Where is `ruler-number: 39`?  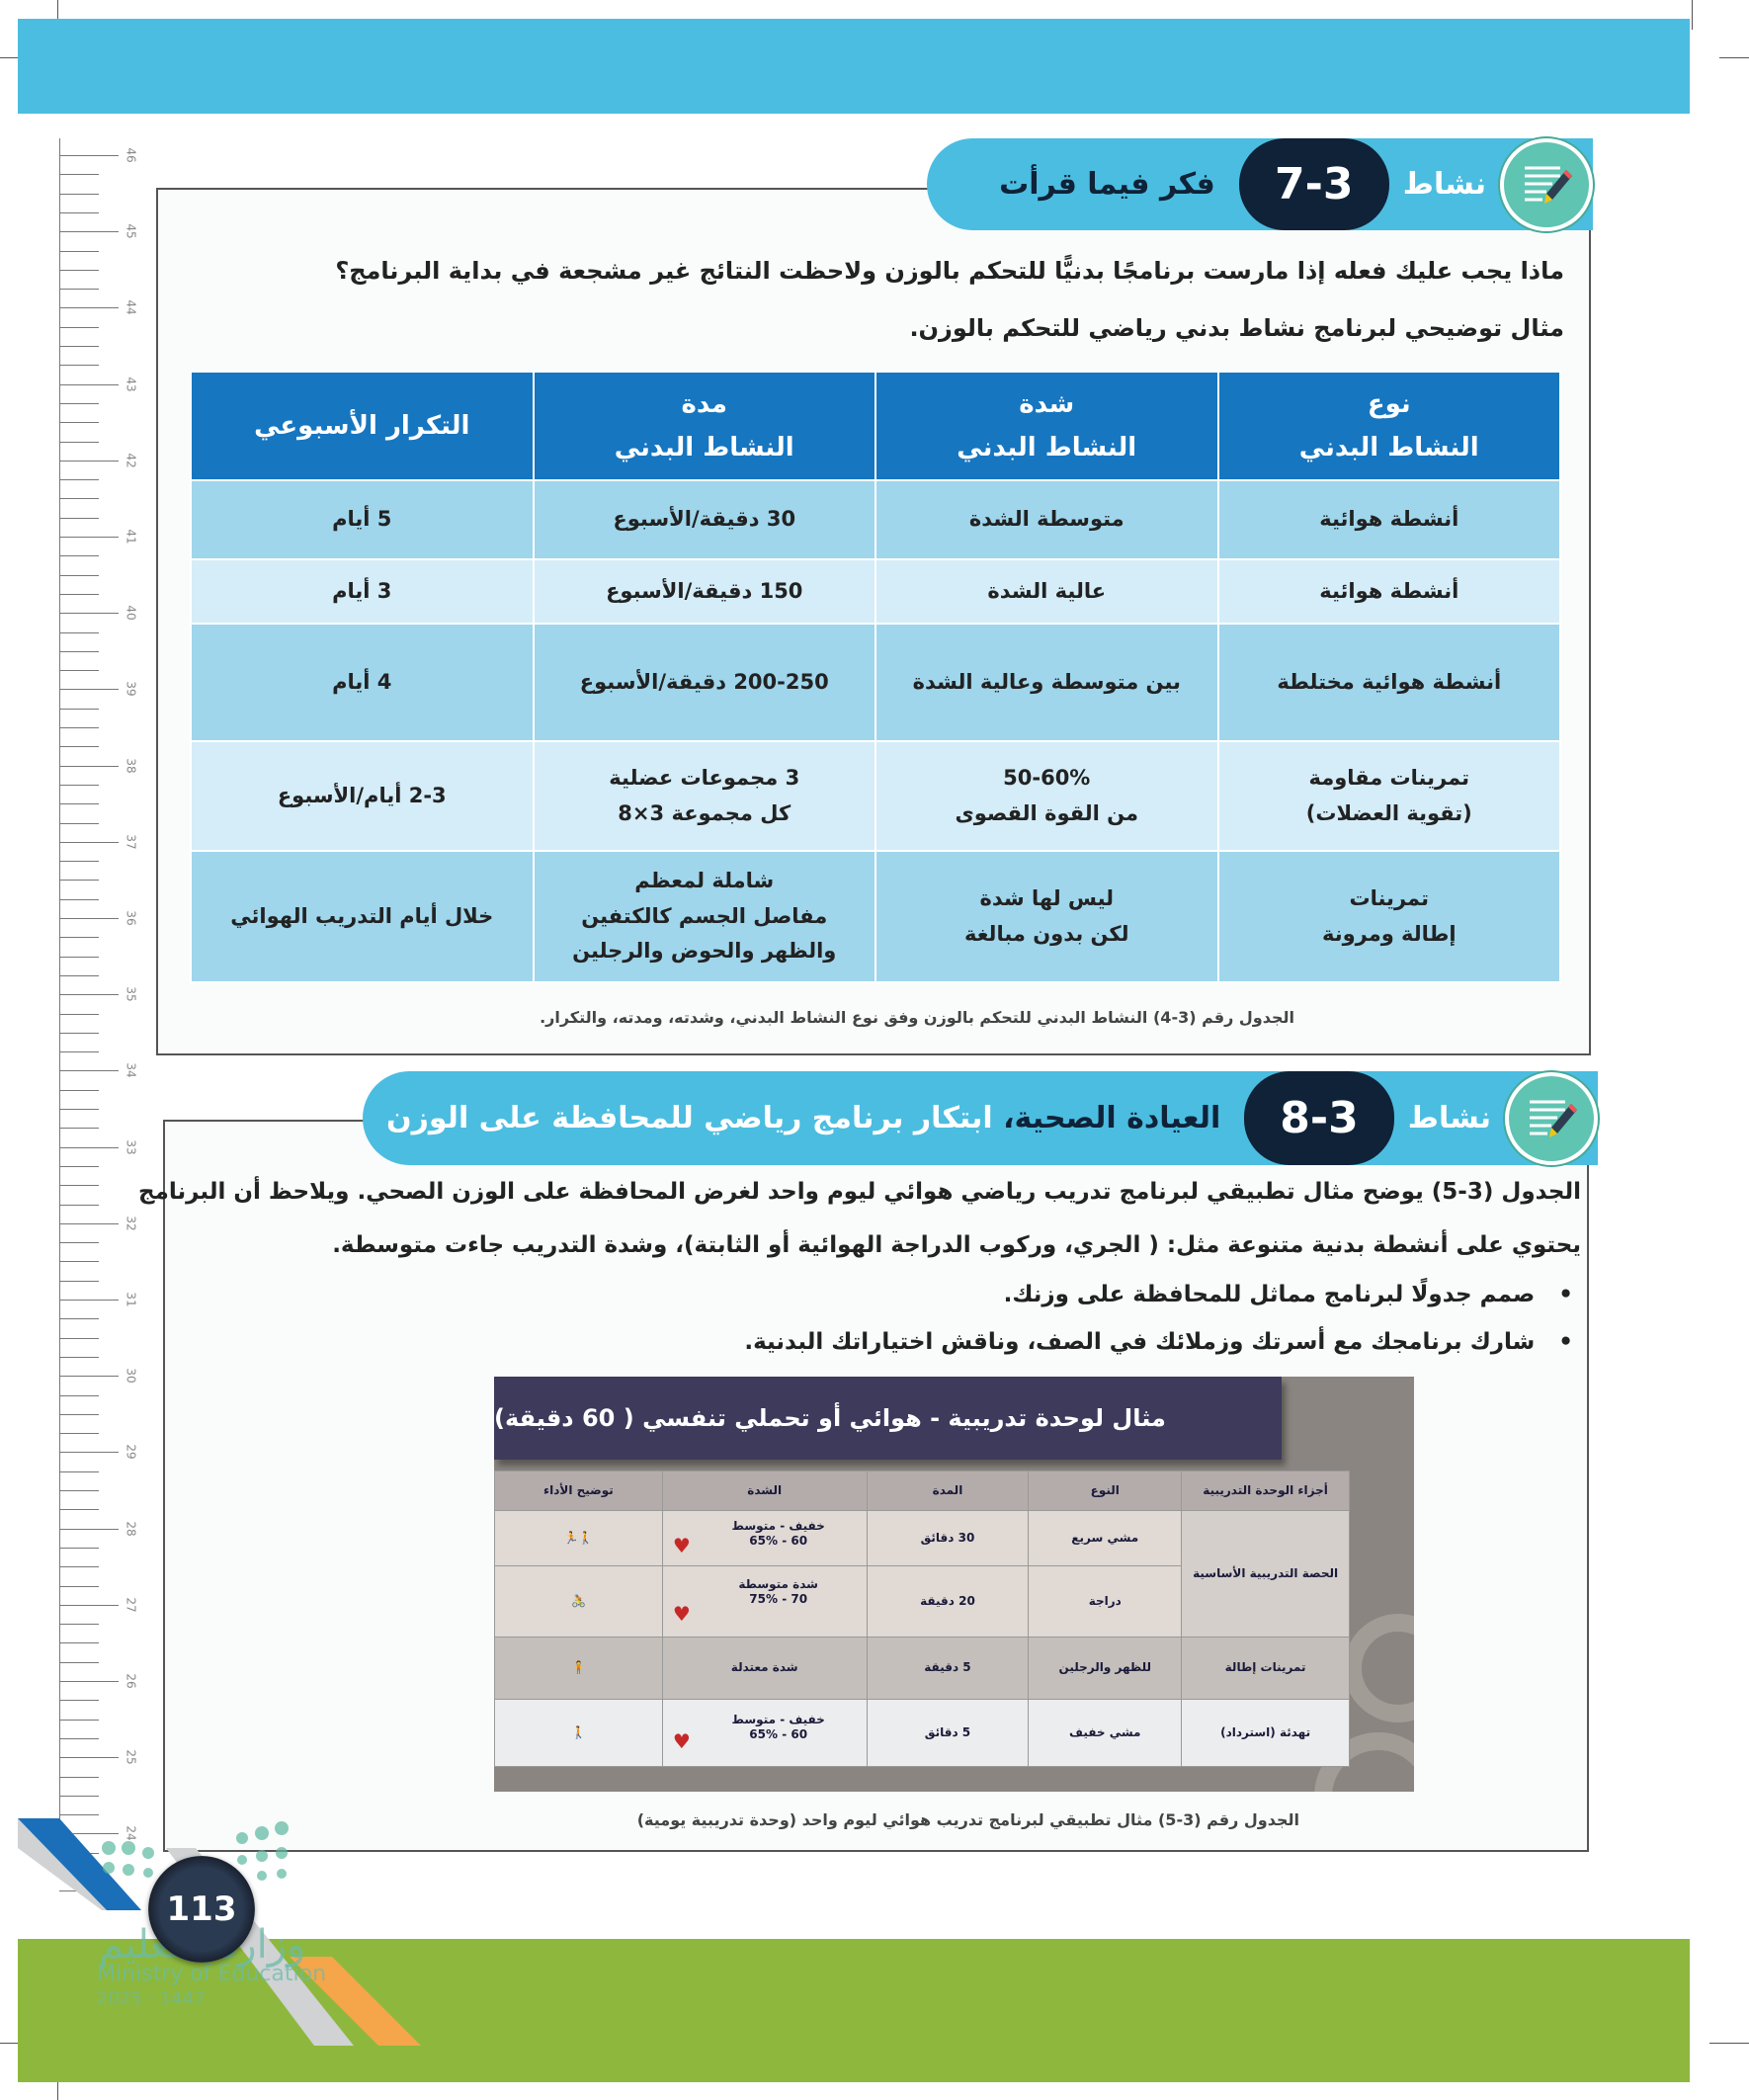
ruler-number: 39 is located at coordinates (131, 689).